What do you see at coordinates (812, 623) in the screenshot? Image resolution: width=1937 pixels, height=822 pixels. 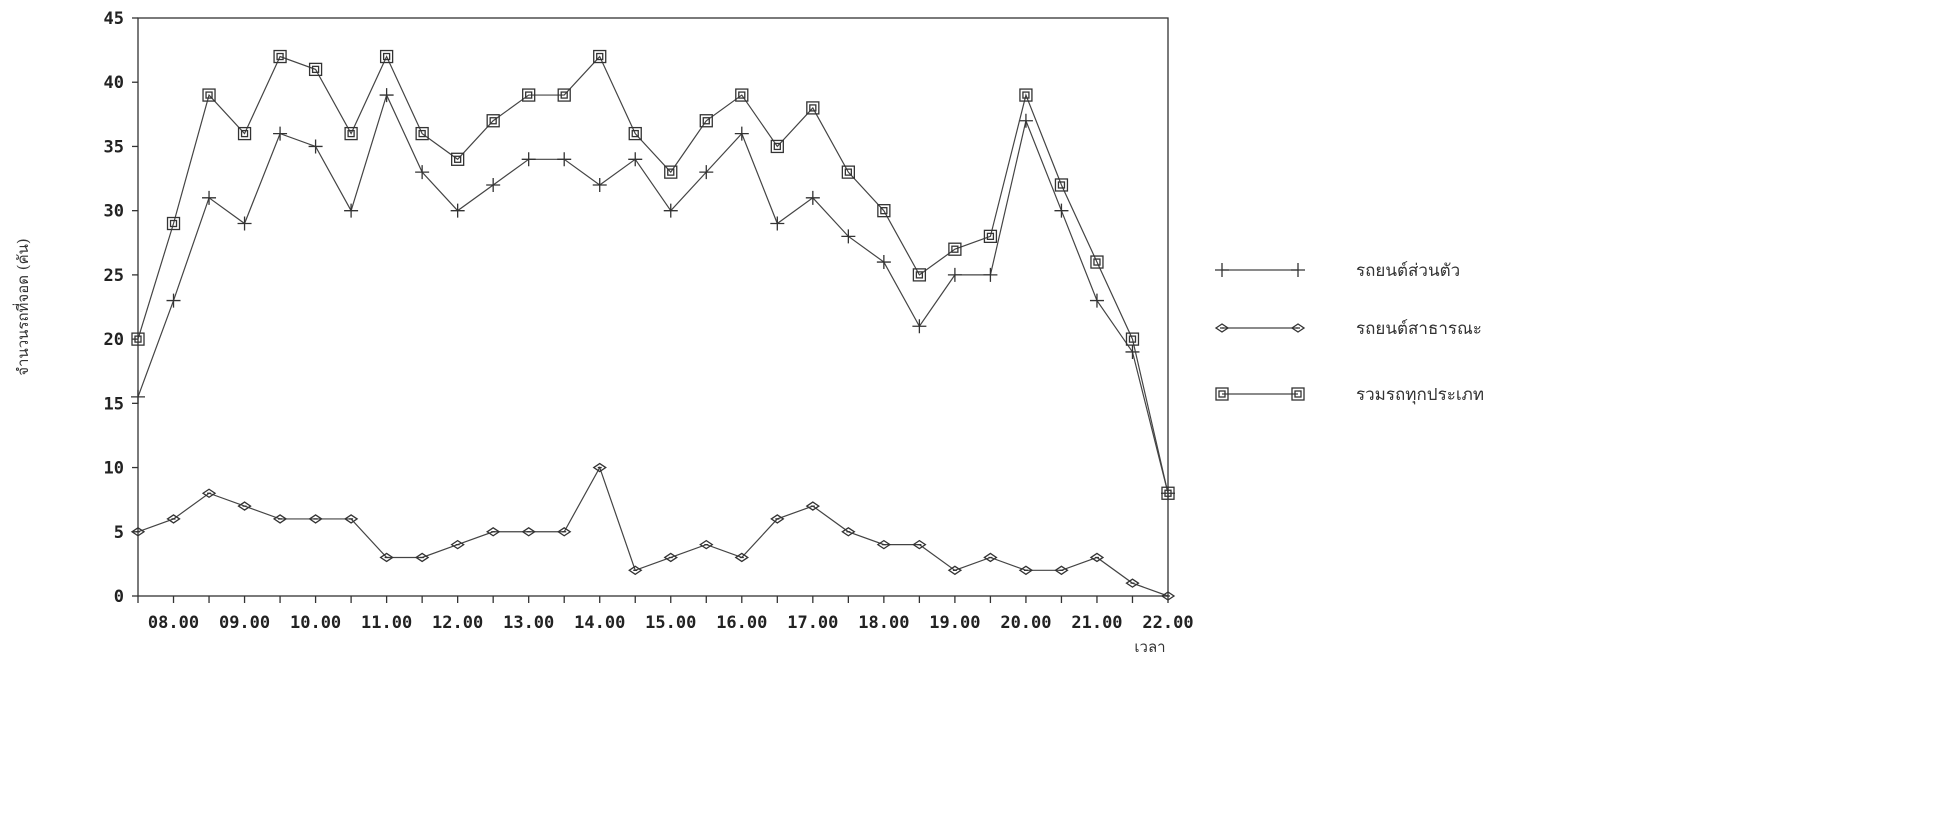 I see `x-tick-label: 17.00` at bounding box center [812, 623].